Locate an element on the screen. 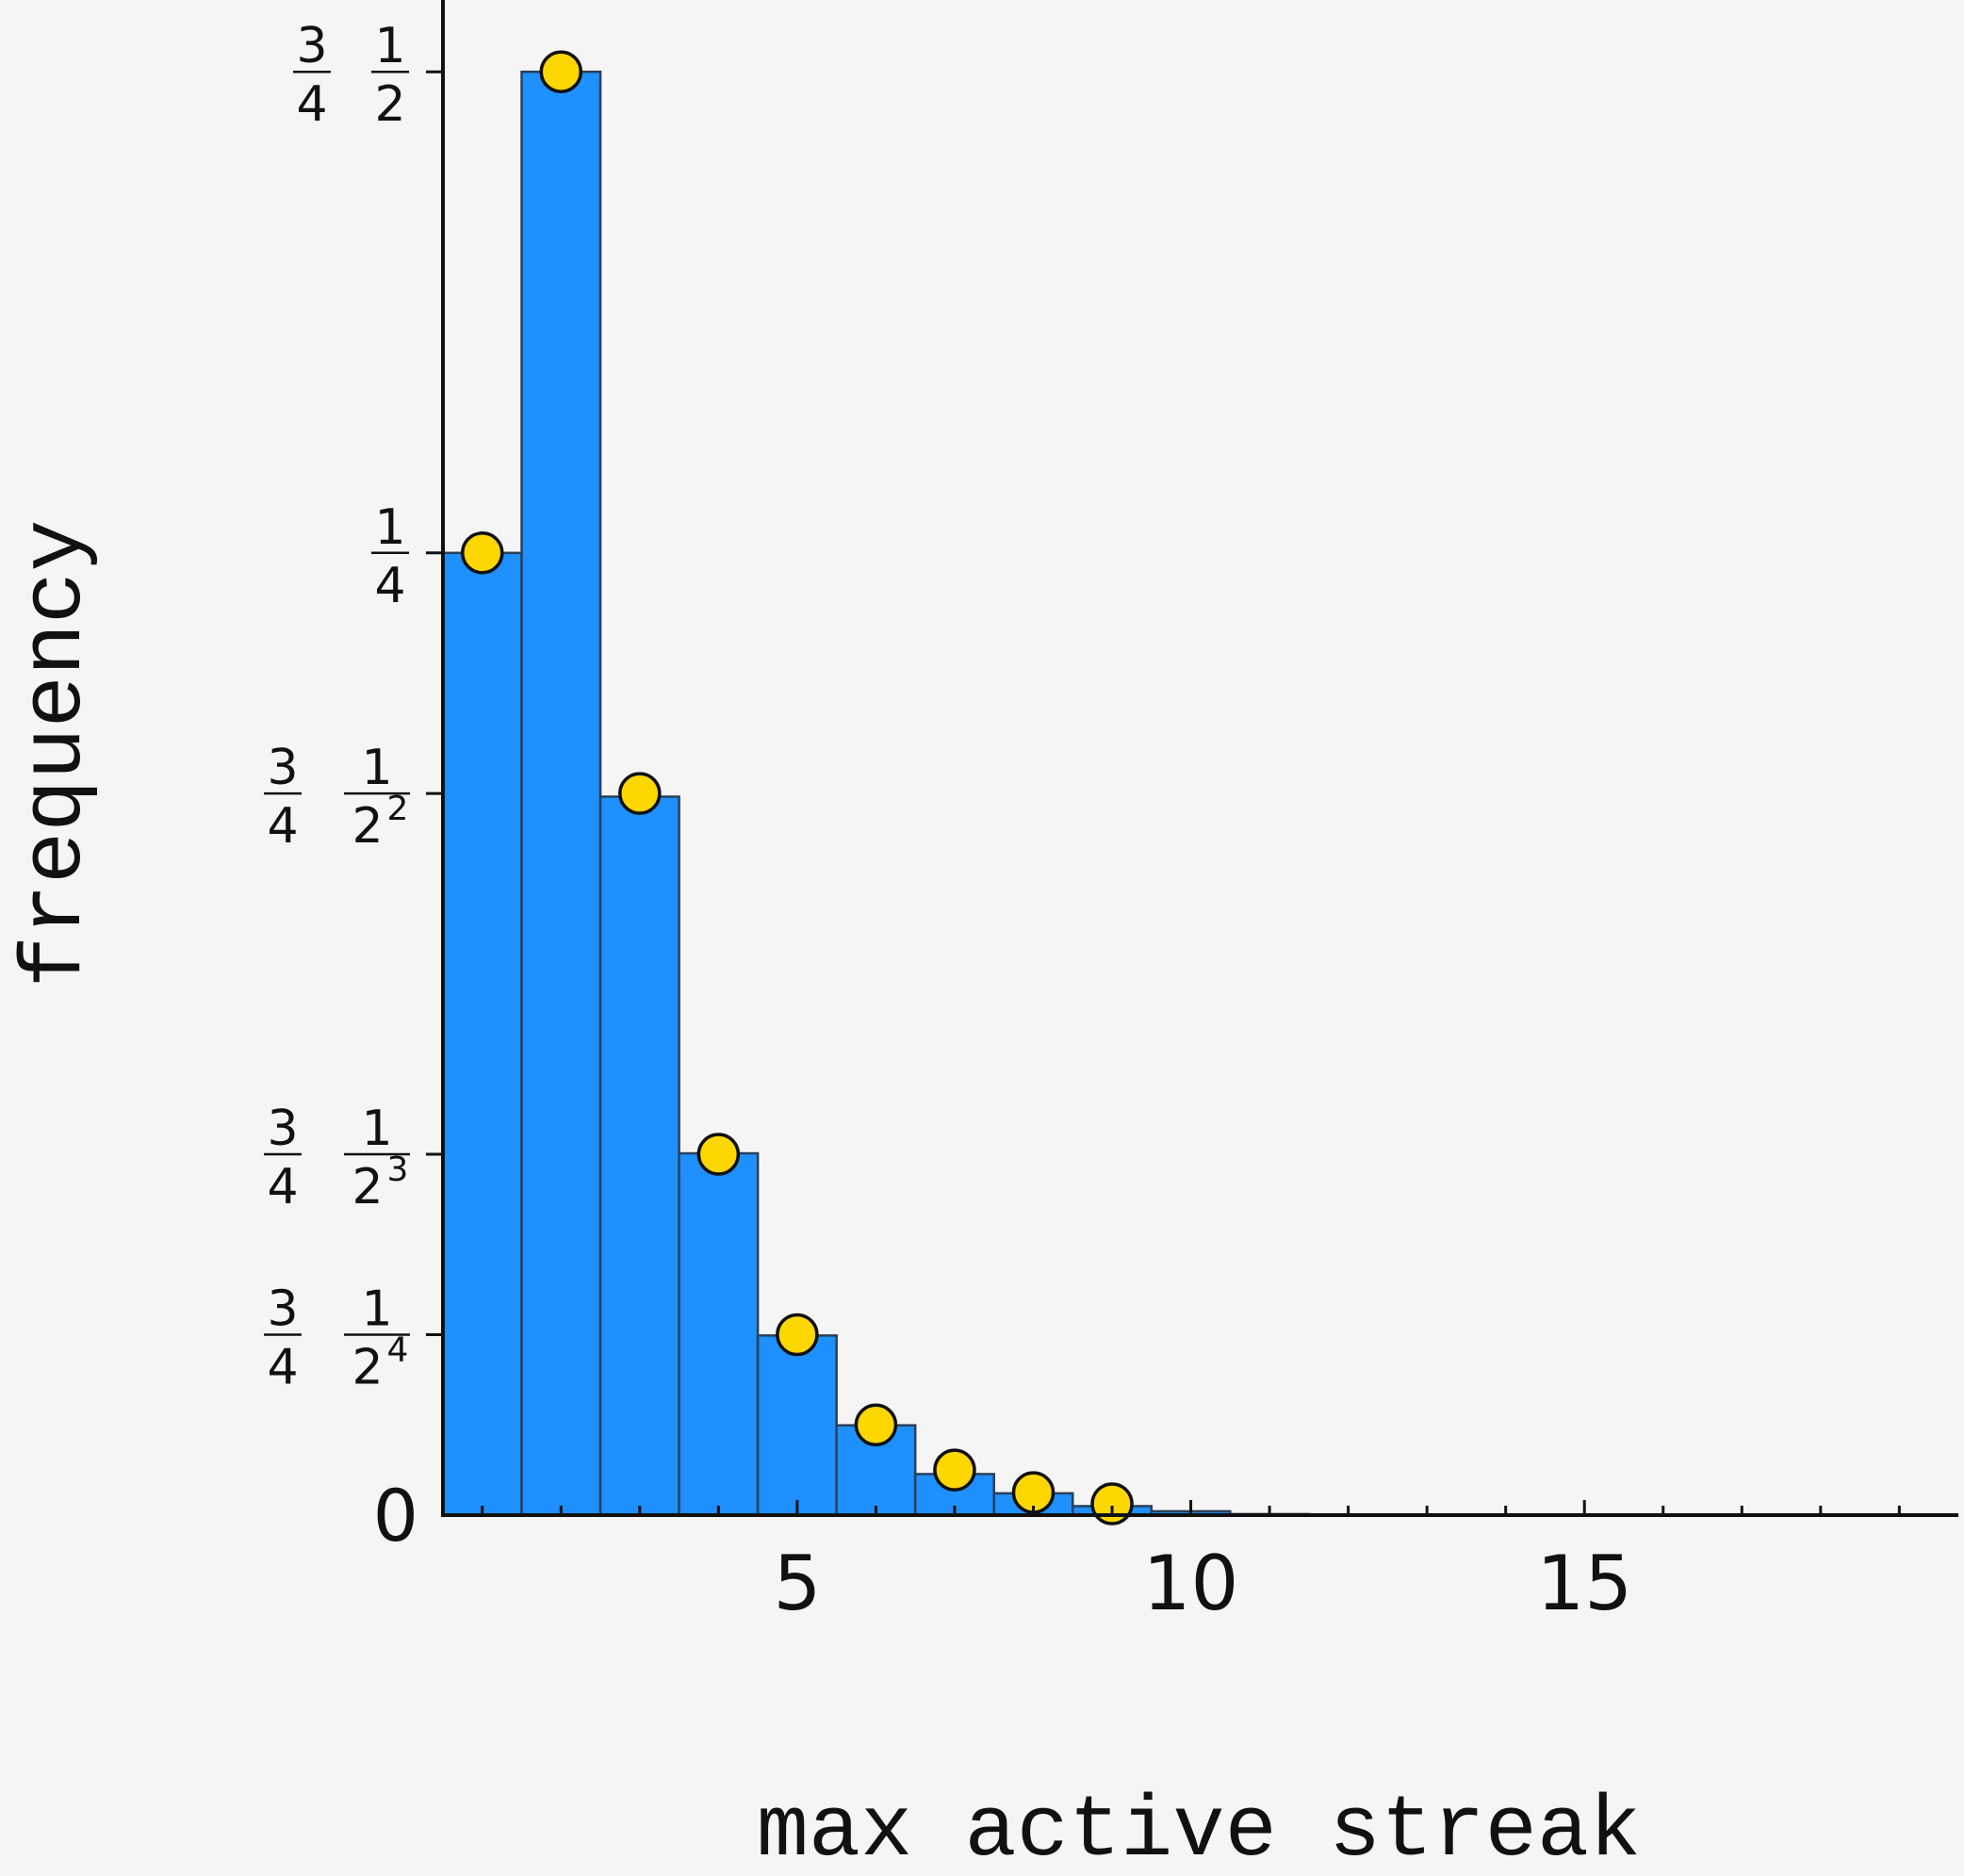  fraction-exponent: 3 is located at coordinates (398, 1169).